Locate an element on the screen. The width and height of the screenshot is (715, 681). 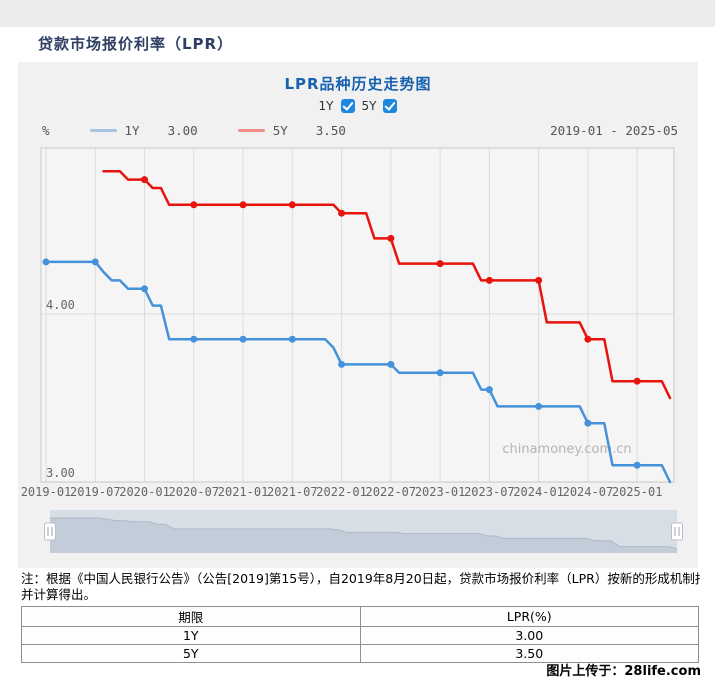
watermark: chinamoney.com.cn is located at coordinates (566, 449).